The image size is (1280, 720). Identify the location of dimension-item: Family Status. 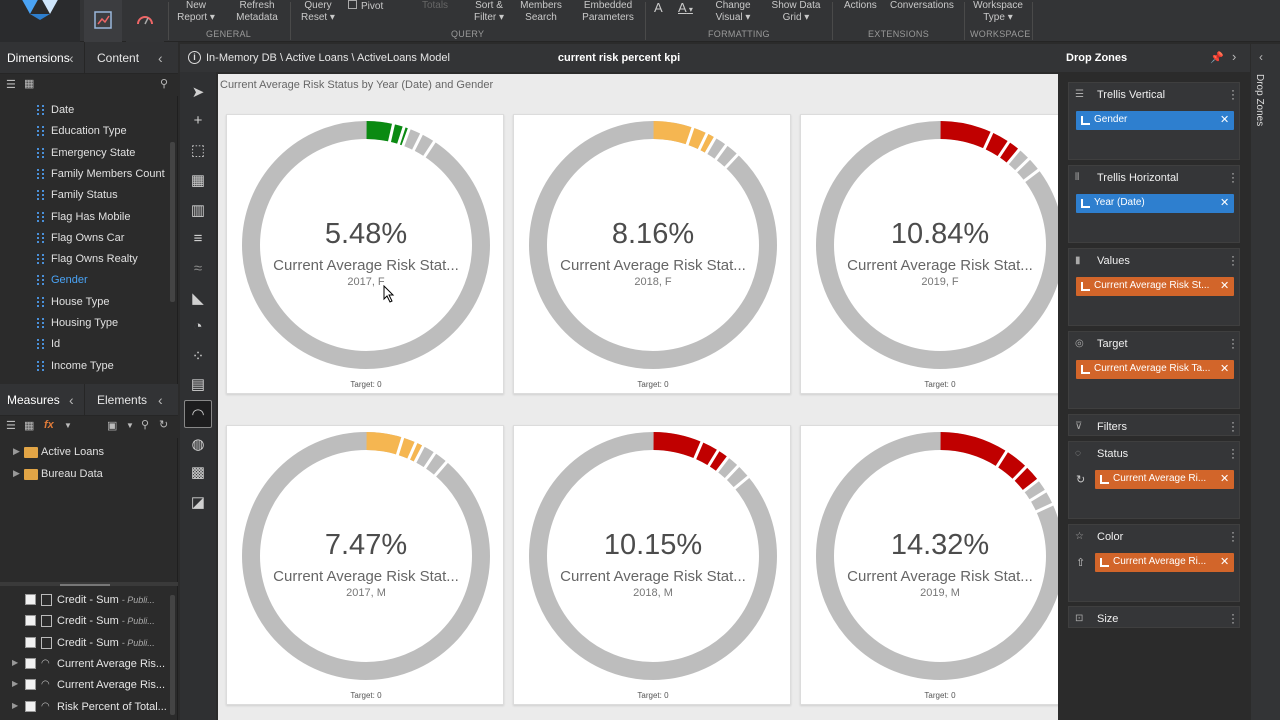
(85, 195).